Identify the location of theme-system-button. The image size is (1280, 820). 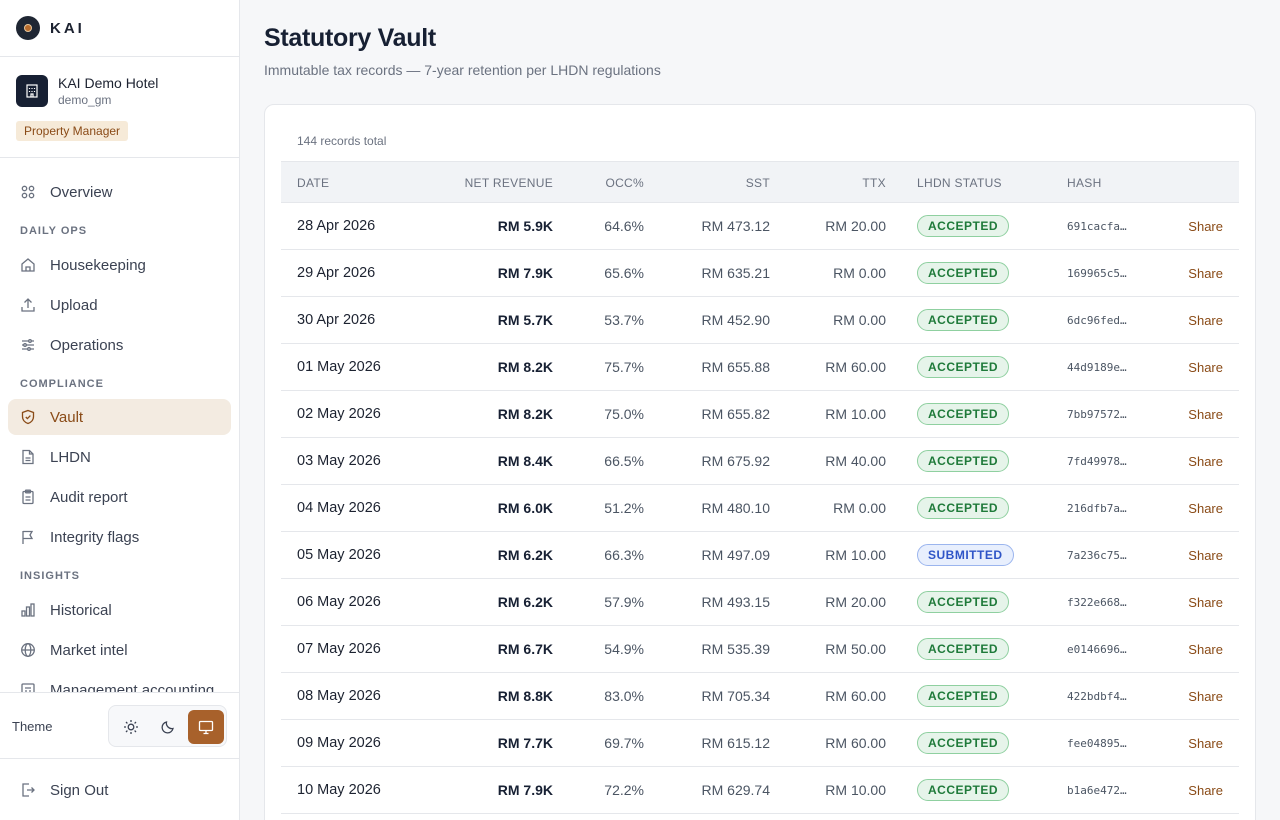
(206, 727).